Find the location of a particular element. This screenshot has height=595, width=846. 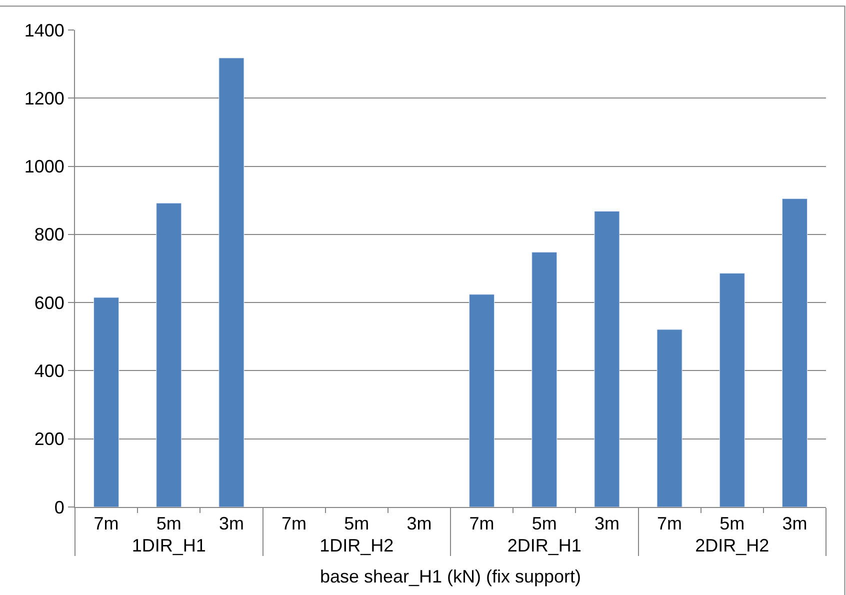

x-axis-title: base shear_H1 (kN) (fix support) is located at coordinates (451, 576).